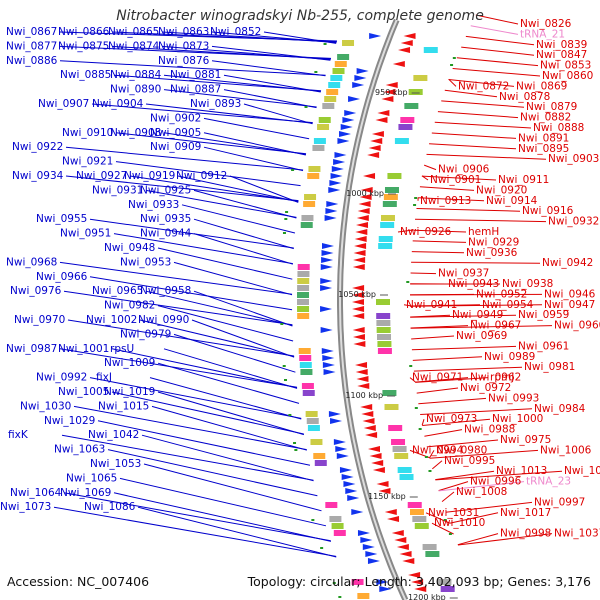  I want to click on gene-label-forward: Nwi_0886, so click(32, 61).